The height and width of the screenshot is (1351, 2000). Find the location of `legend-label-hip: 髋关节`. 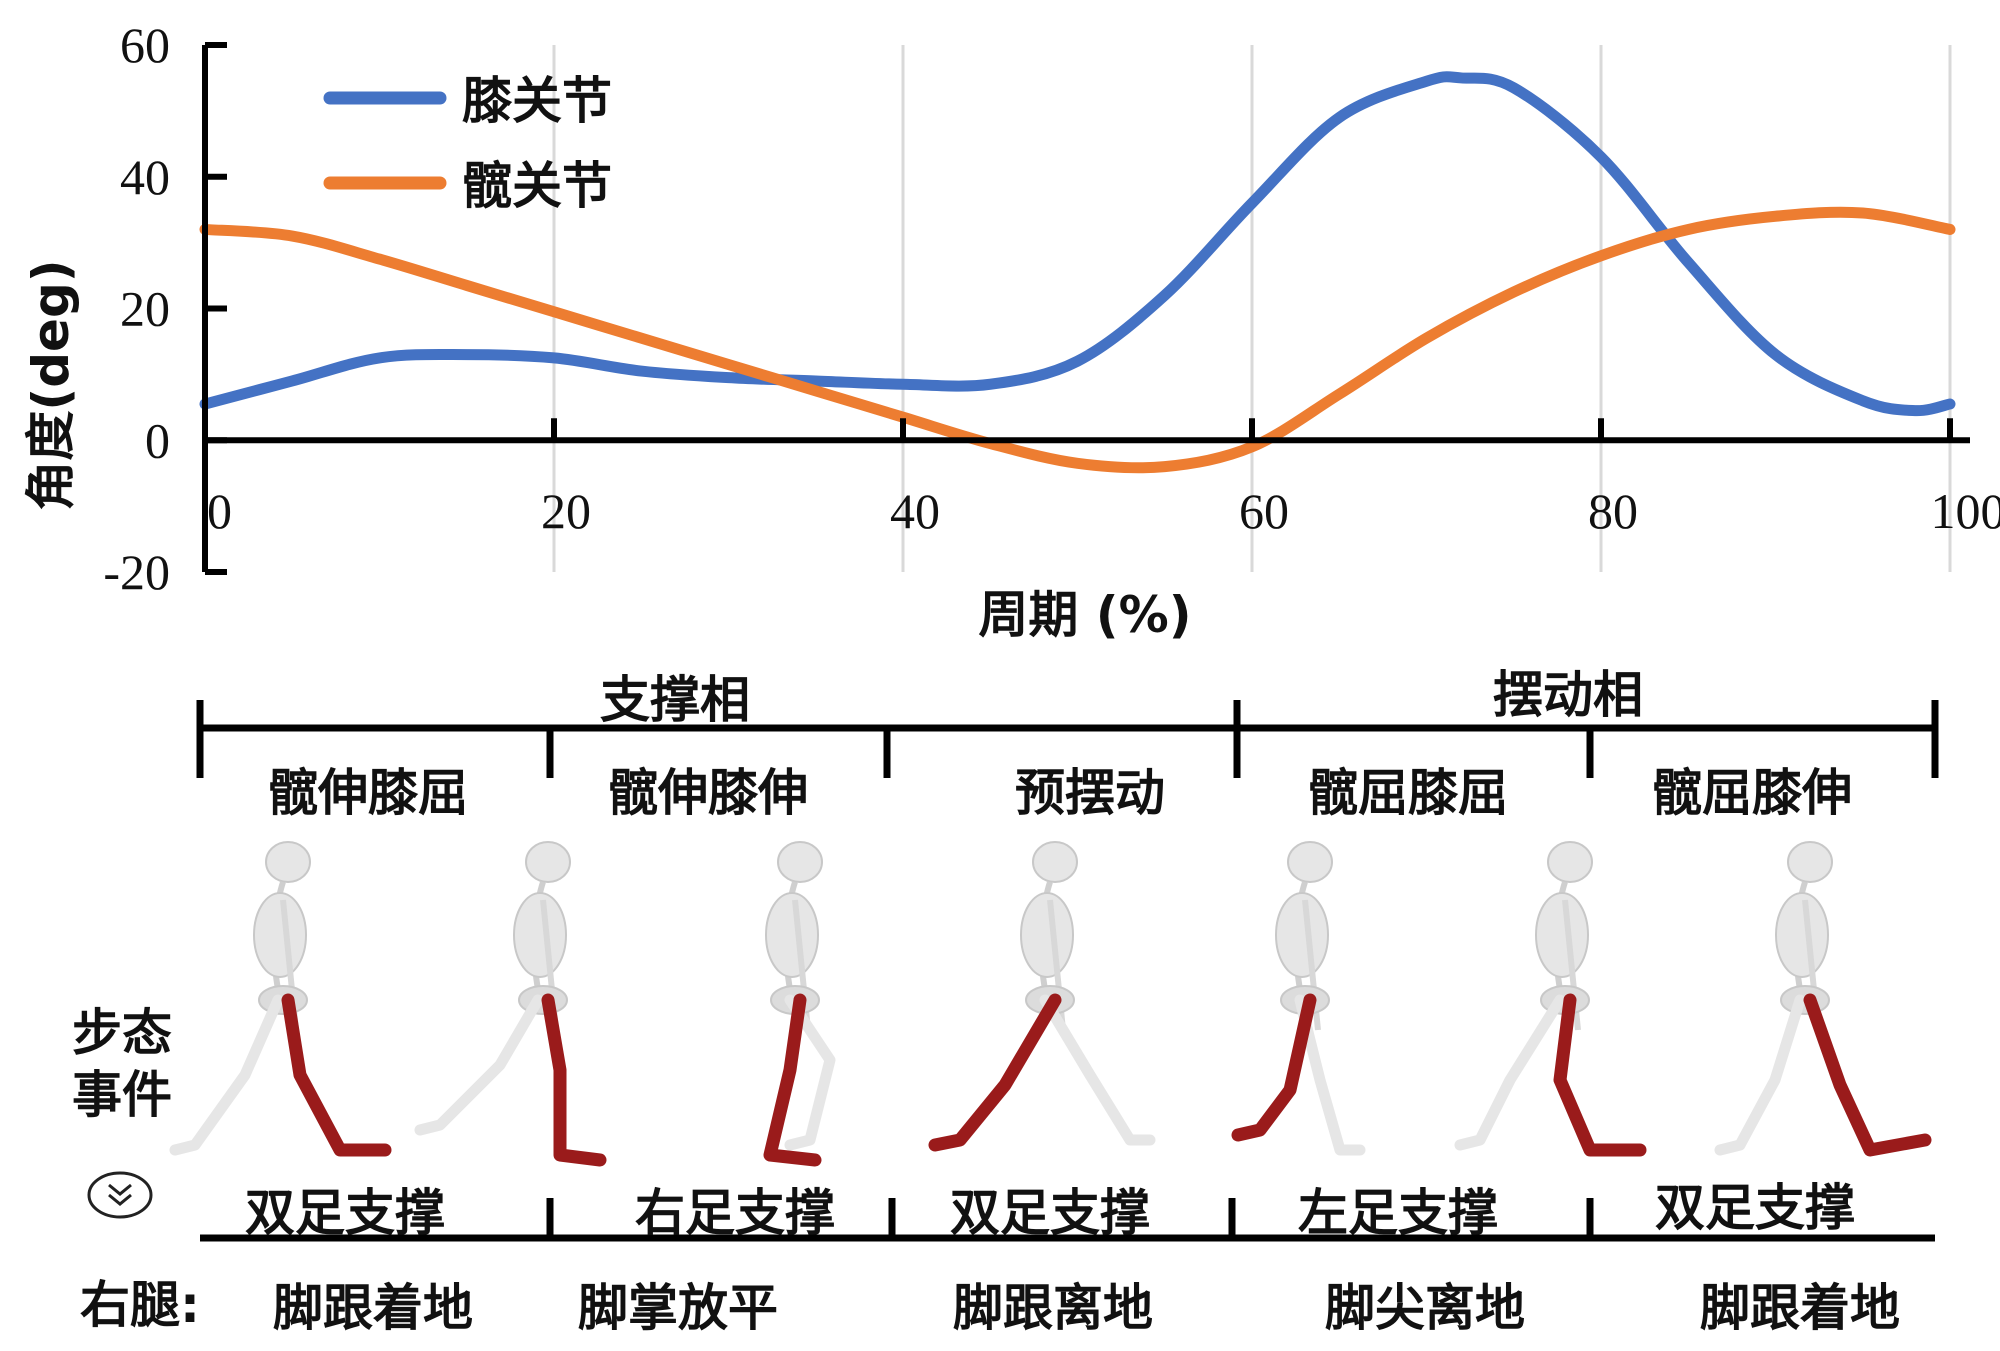

legend-label-hip: 髋关节 is located at coordinates (537, 186).